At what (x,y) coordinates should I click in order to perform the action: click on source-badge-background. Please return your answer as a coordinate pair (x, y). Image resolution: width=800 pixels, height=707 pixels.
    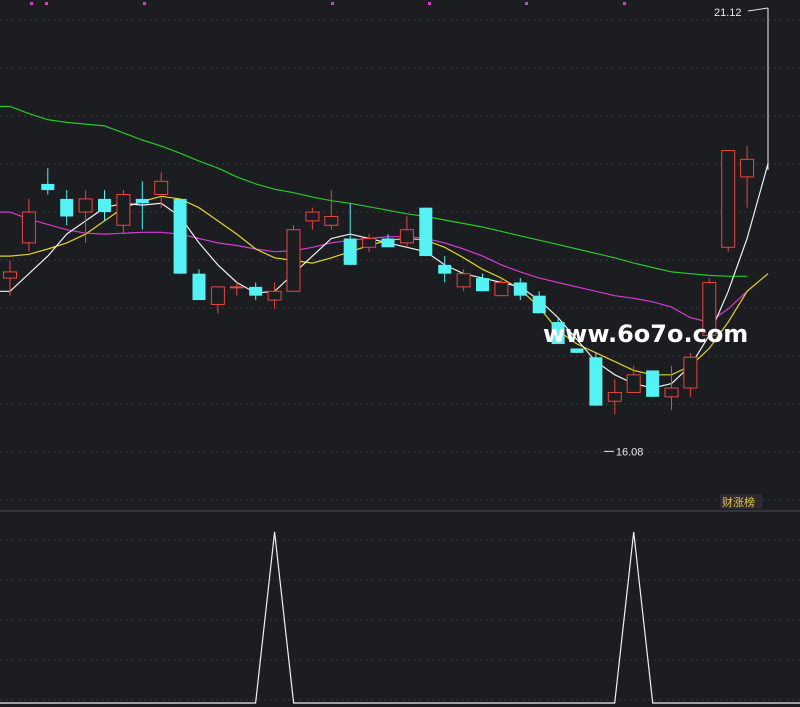
    Looking at the image, I should click on (741, 501).